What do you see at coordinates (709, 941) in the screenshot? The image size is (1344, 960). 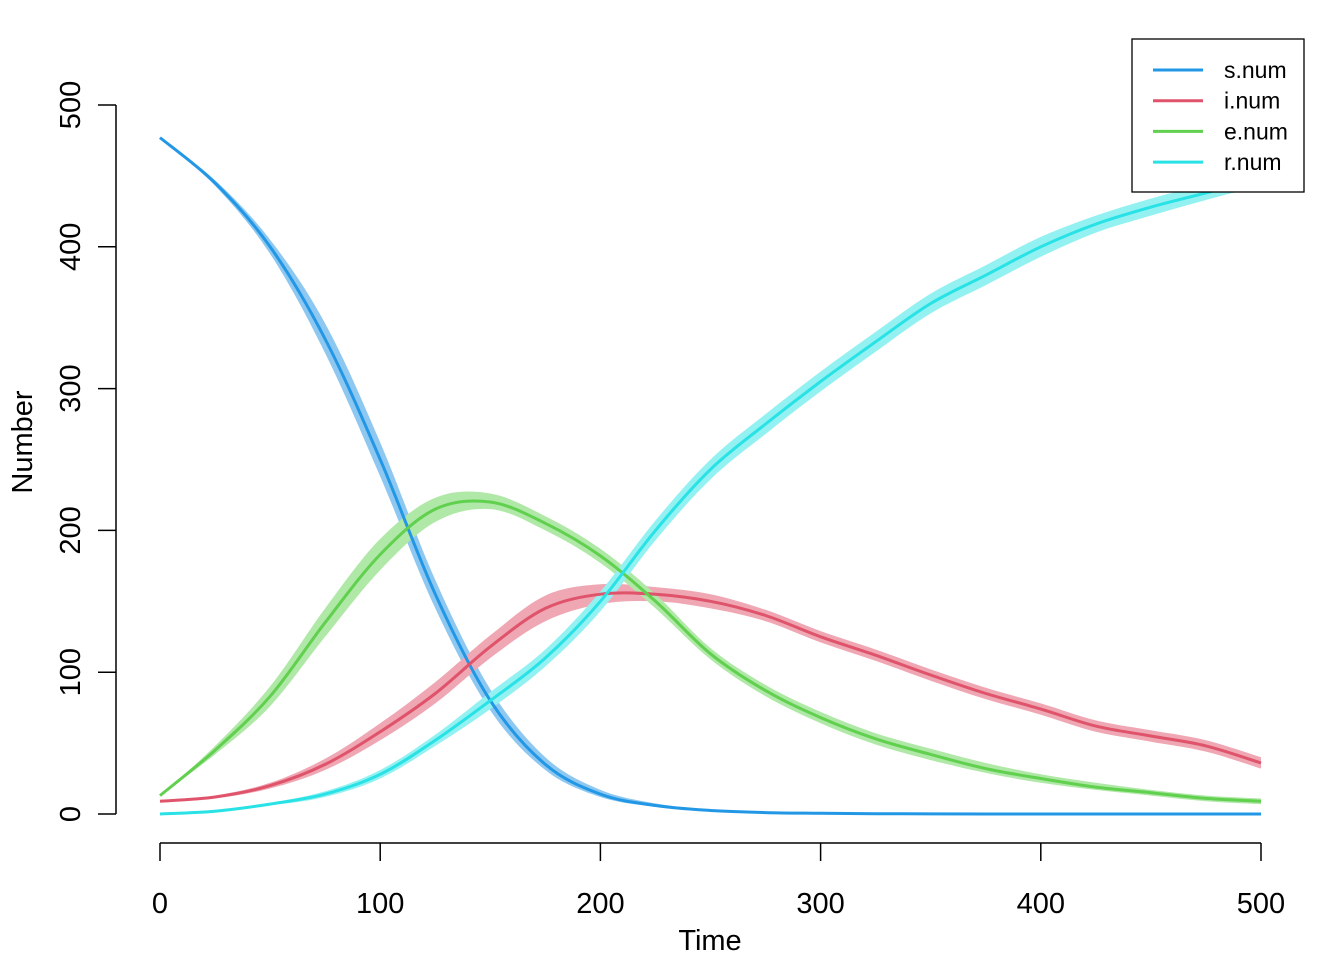 I see `x-axis-title: Time` at bounding box center [709, 941].